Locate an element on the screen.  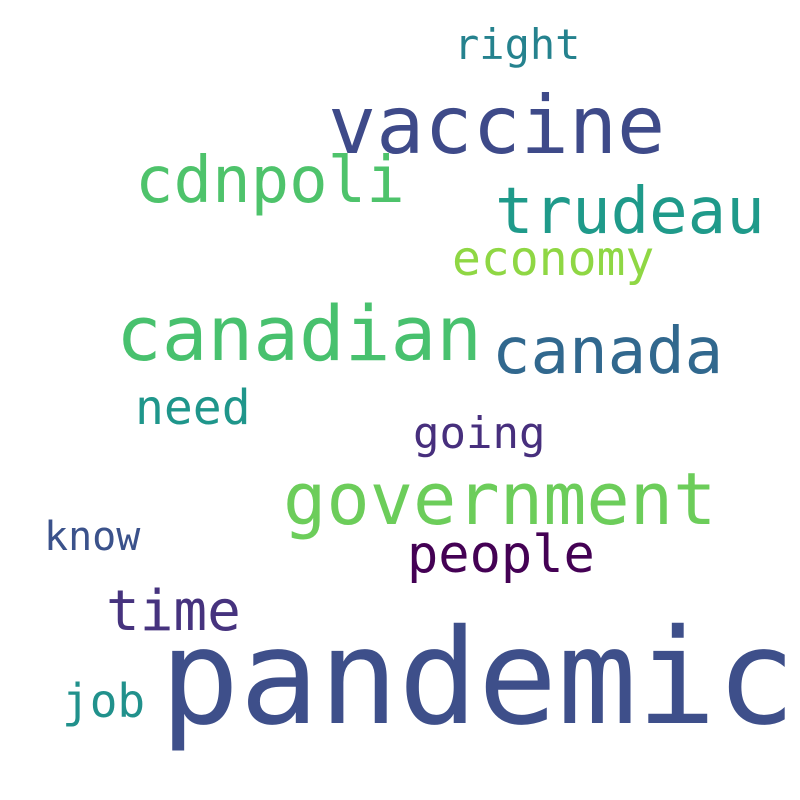
word-cdnpoli: cdnpoli is located at coordinates (270, 181).